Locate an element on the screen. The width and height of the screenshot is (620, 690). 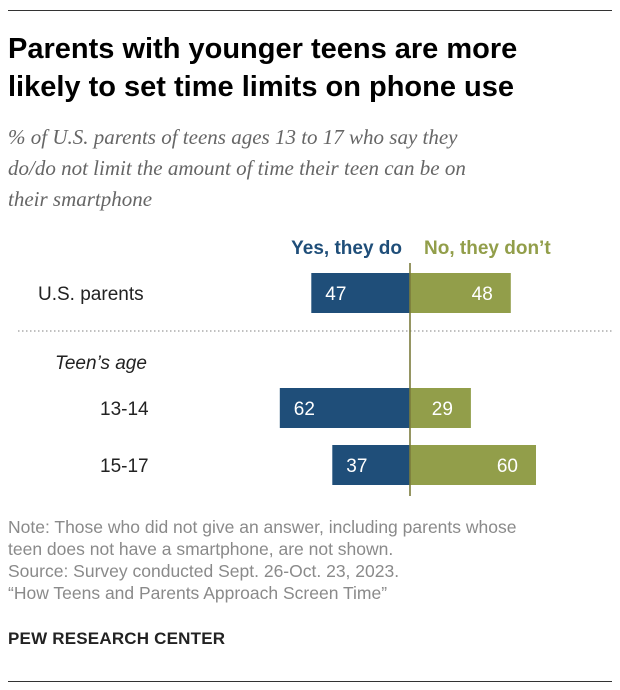
title-line-2: likely to set time limits on phone use is located at coordinates (261, 87).